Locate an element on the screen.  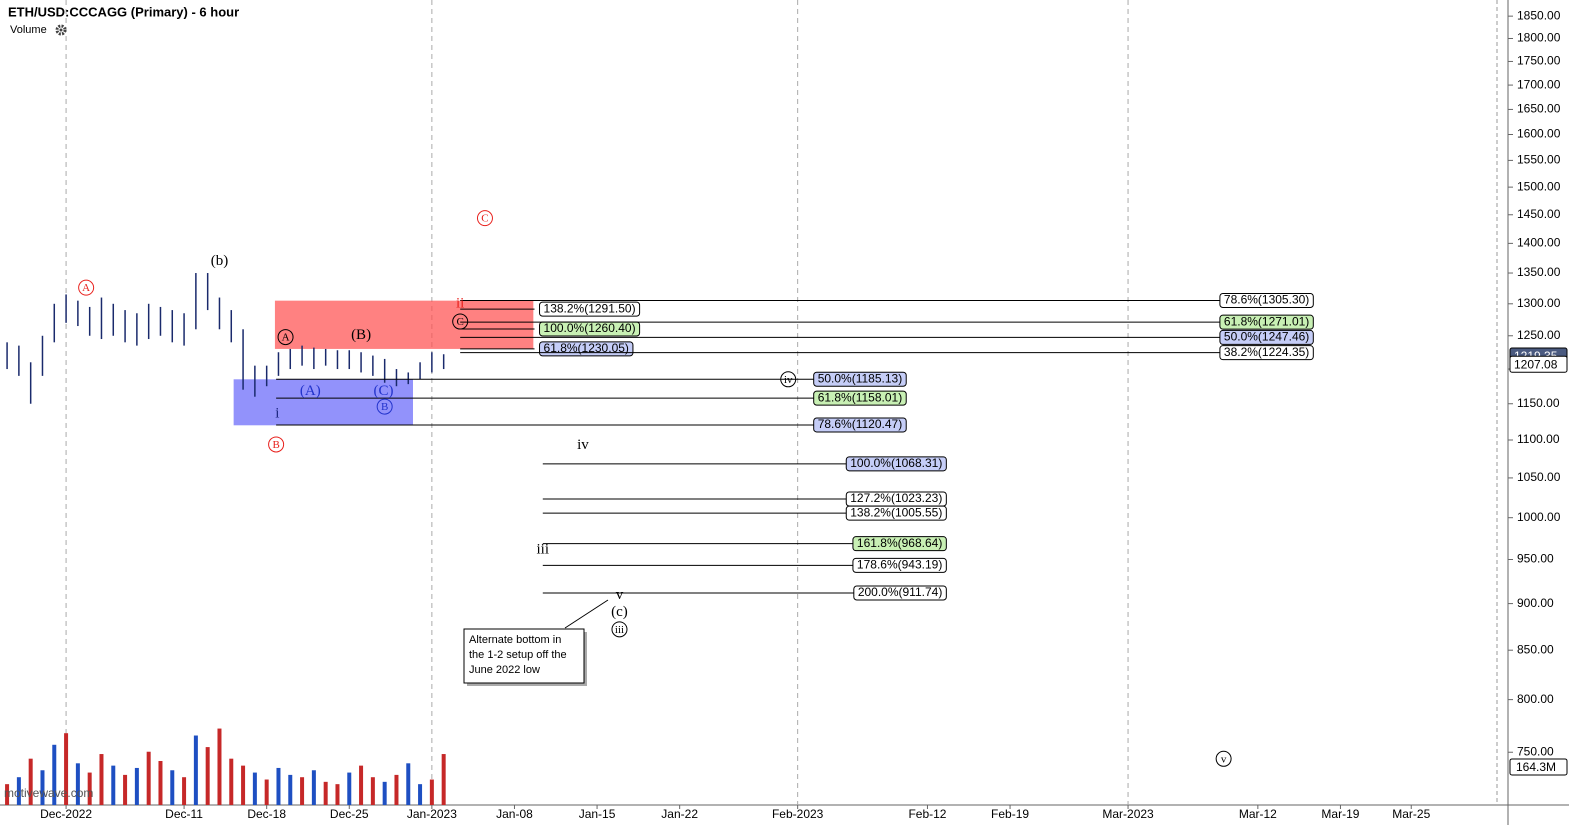
x-tick-label: Mar-2023 is located at coordinates (1128, 814).